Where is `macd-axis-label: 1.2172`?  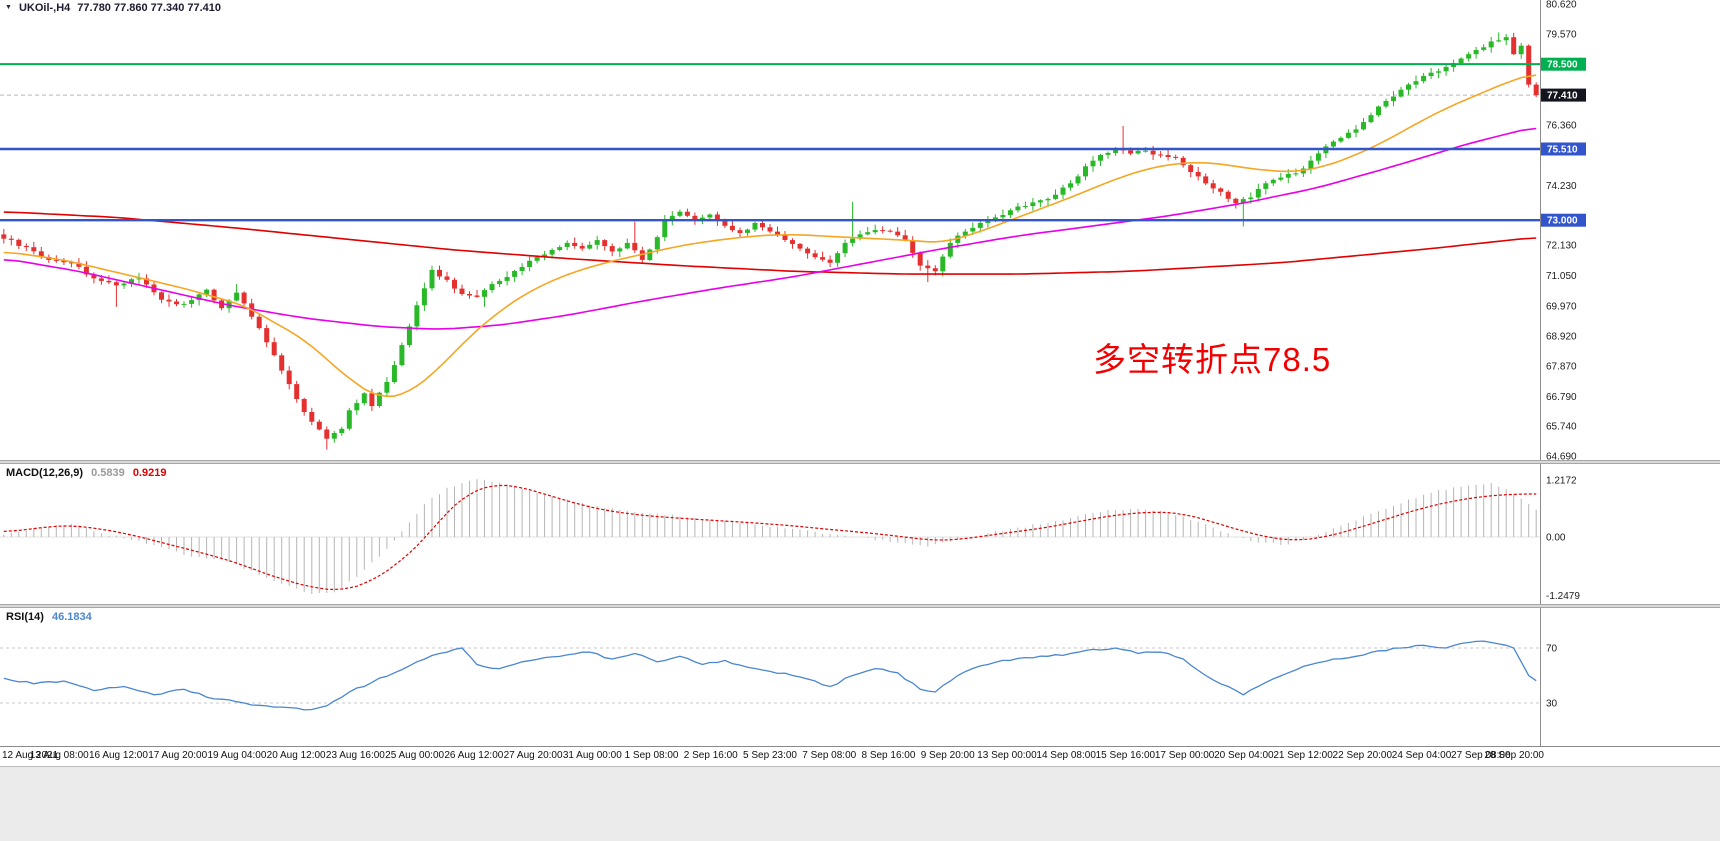
macd-axis-label: 1.2172 is located at coordinates (1561, 481).